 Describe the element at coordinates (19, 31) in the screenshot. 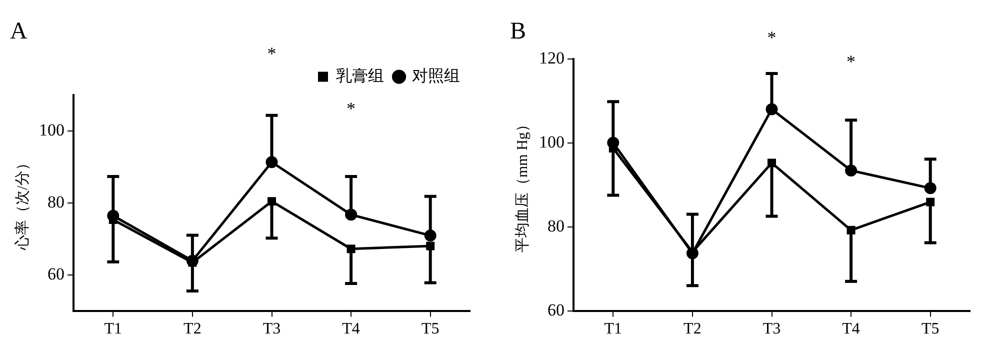

I see `chart-title: A` at that location.